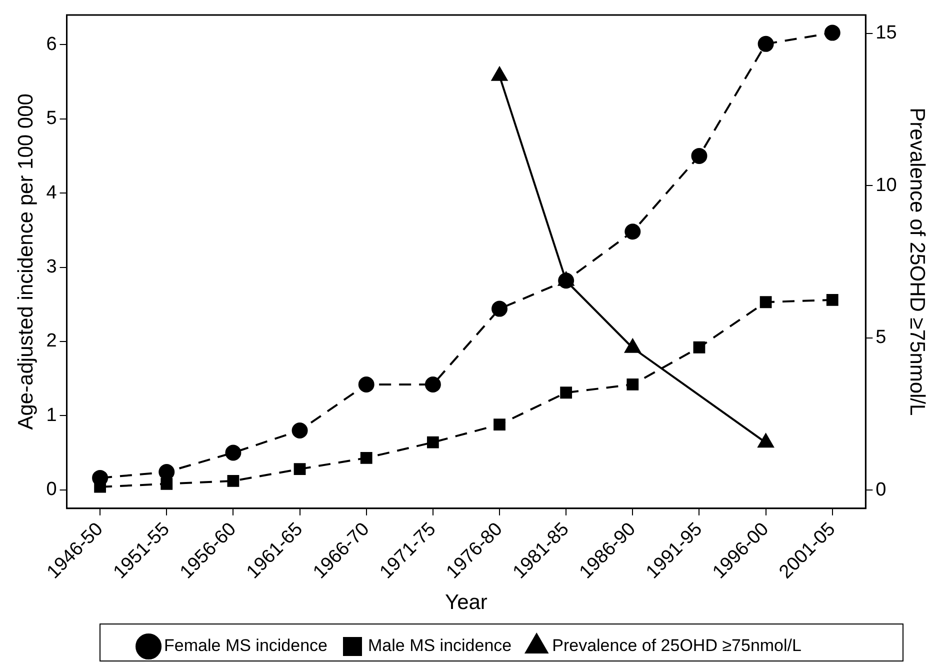 The image size is (943, 671). I want to click on y-axis-title: Age-adjusted incidence per 100 000, so click(26, 262).